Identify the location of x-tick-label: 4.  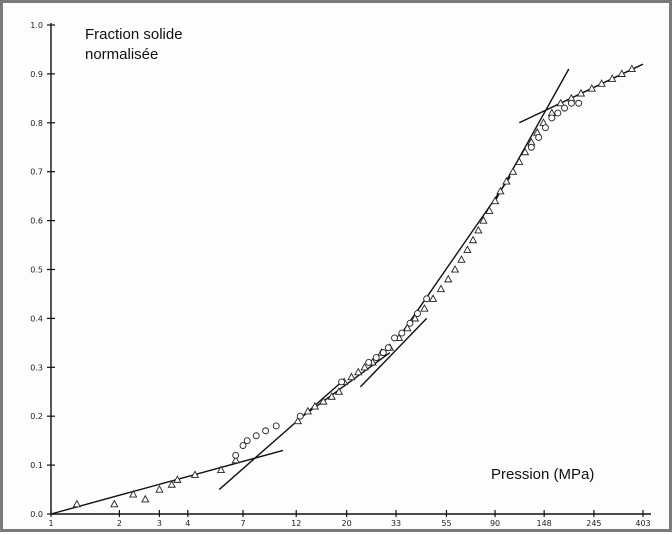
(187, 523).